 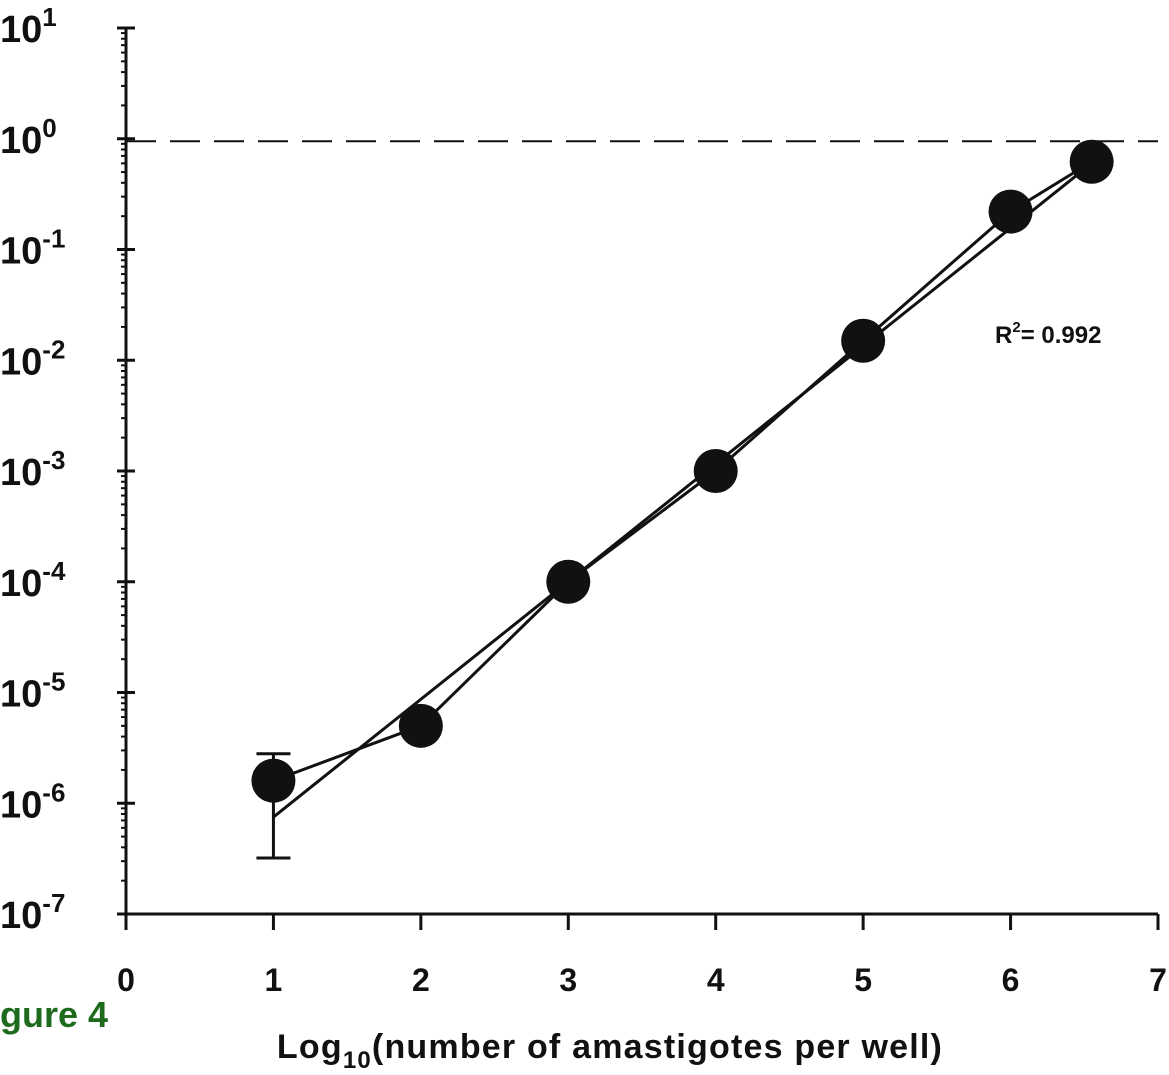 What do you see at coordinates (126, 980) in the screenshot?
I see `x-tick-label: 0` at bounding box center [126, 980].